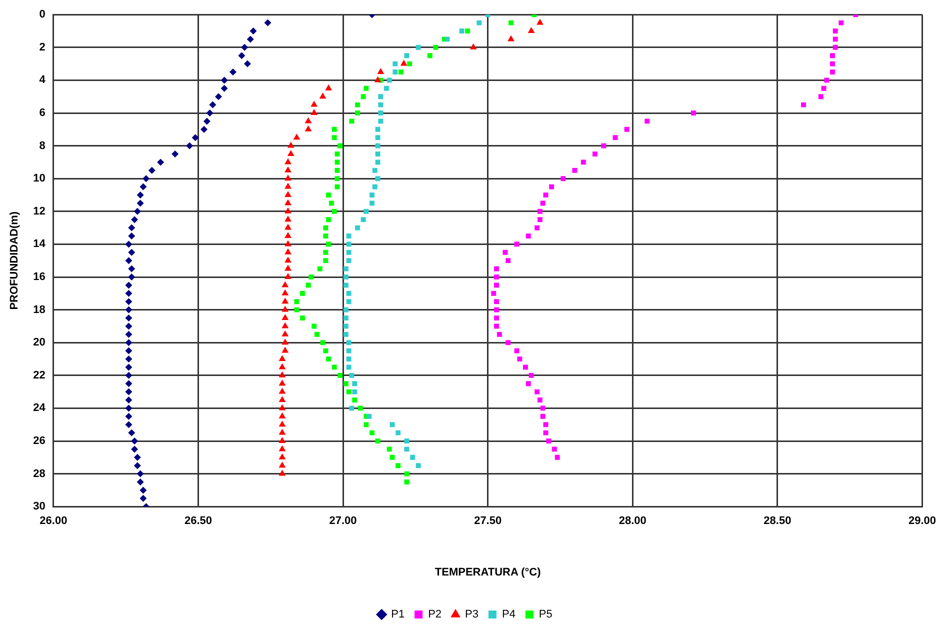 The height and width of the screenshot is (632, 944). Describe the element at coordinates (198, 521) in the screenshot. I see `x-tick-label: 26.50` at that location.